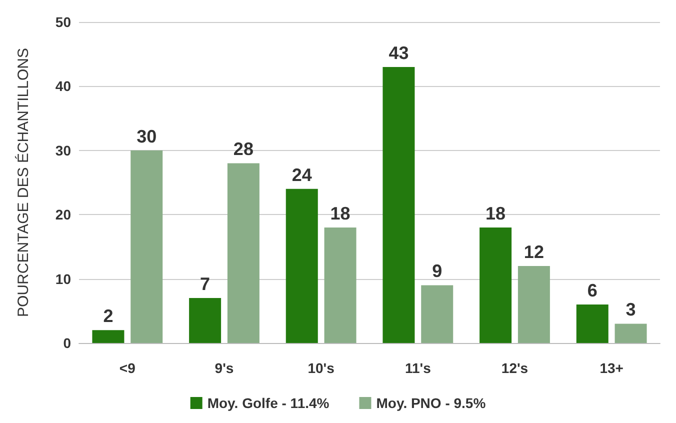  I want to click on x-tick-label: 12's, so click(514, 368).